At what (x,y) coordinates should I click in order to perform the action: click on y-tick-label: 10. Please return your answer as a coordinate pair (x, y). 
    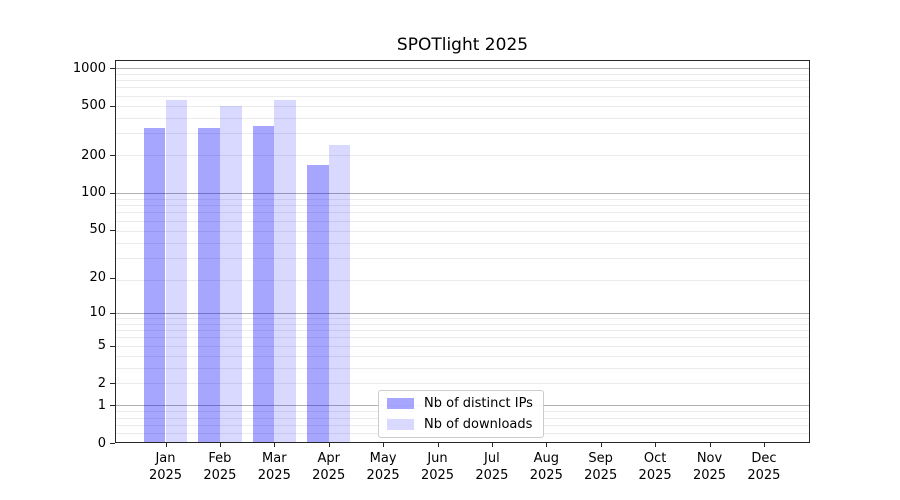
    Looking at the image, I should click on (97, 313).